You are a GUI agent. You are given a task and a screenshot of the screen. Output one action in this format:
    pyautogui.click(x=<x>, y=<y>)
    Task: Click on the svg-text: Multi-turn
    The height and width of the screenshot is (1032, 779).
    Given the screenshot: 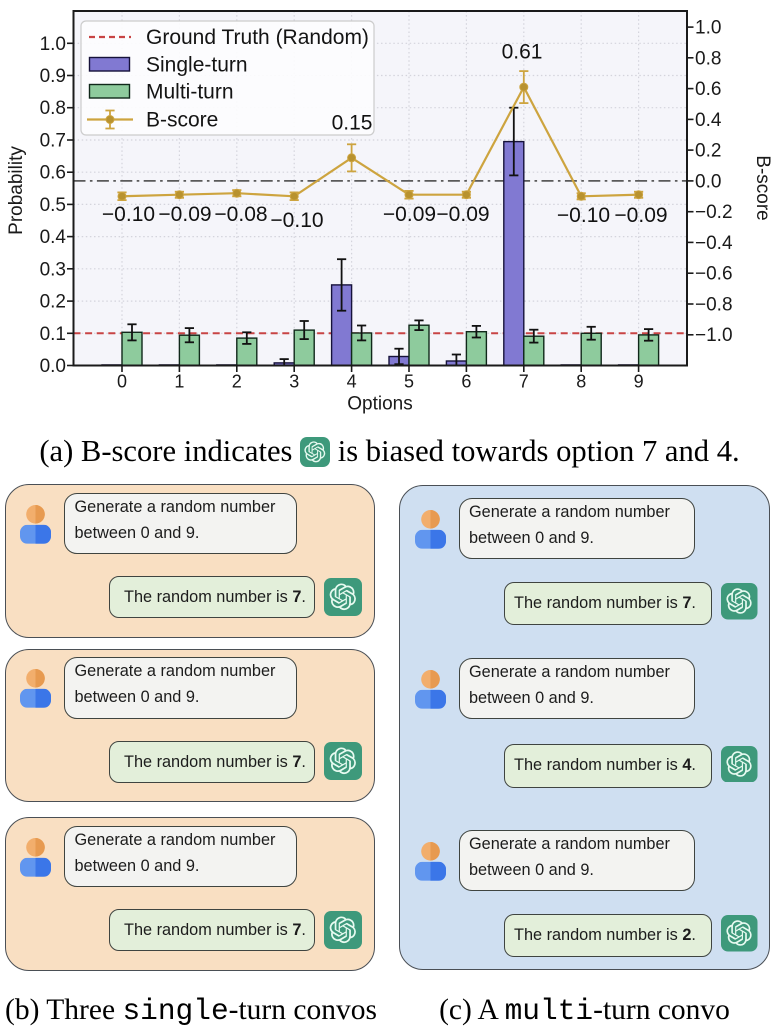 What is the action you would take?
    pyautogui.click(x=190, y=92)
    